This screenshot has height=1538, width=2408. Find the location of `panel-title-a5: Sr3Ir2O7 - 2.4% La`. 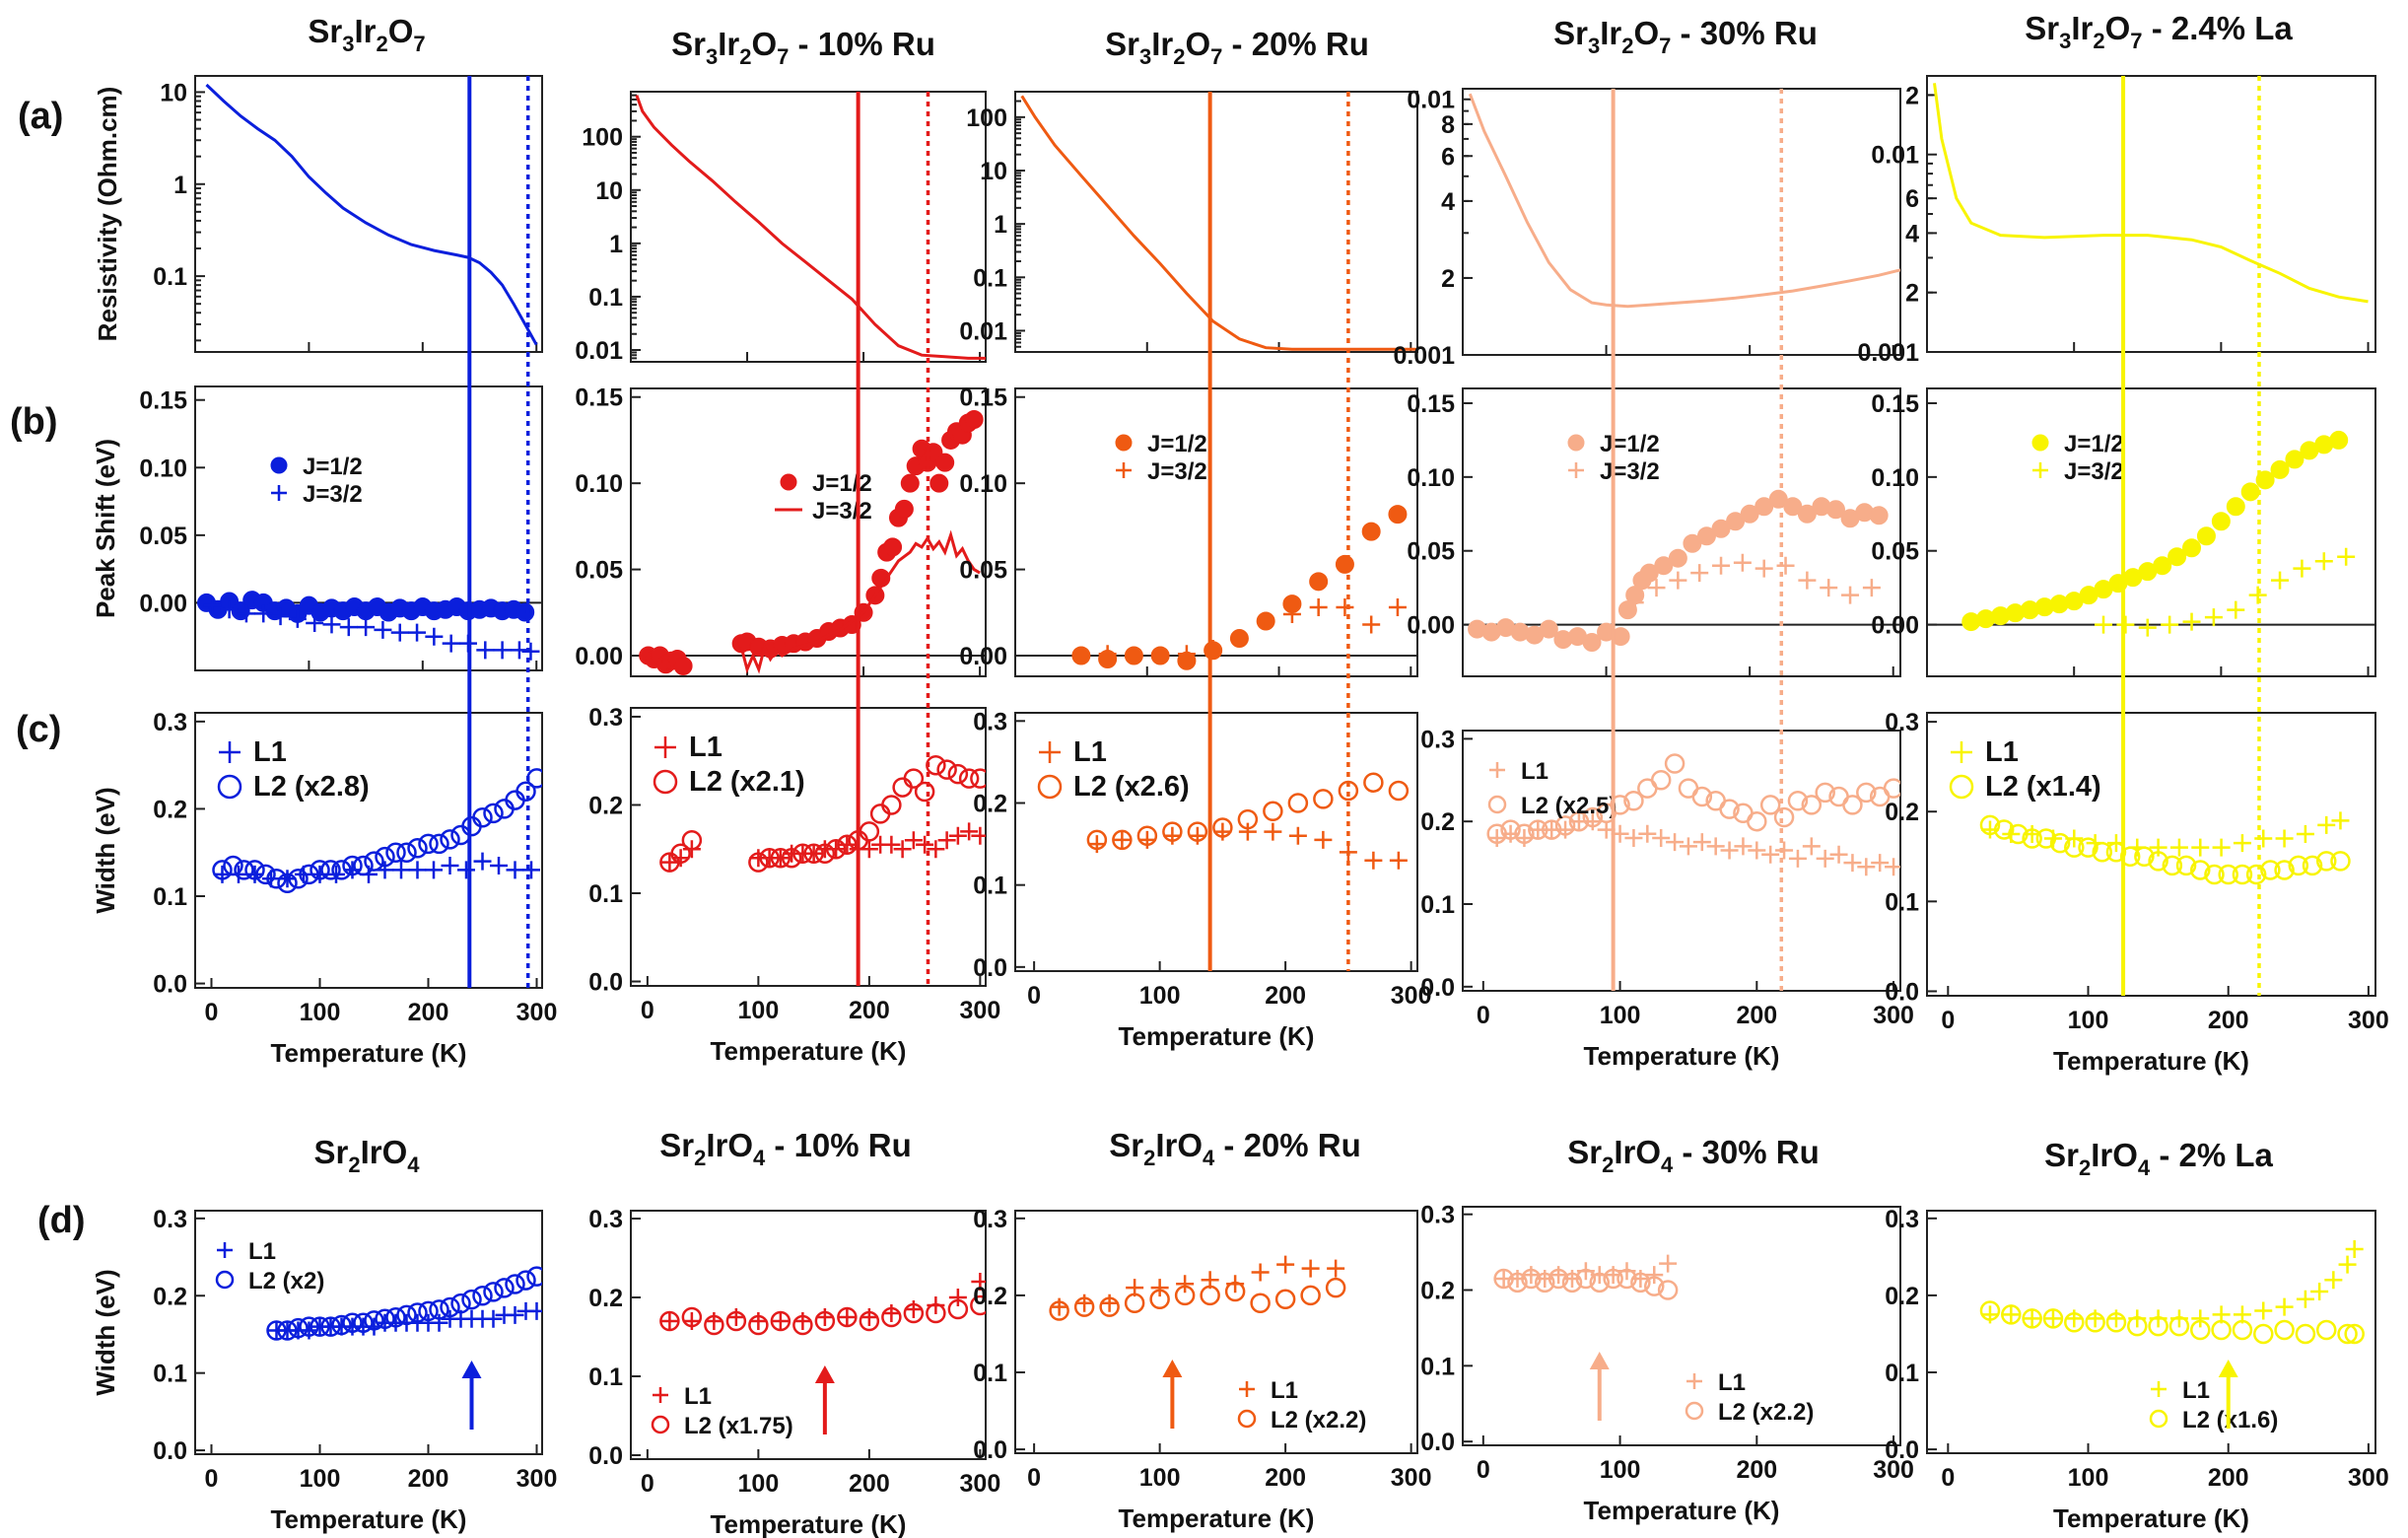

panel-title-a5: Sr3Ir2O7 - 2.4% La is located at coordinates (2159, 32).